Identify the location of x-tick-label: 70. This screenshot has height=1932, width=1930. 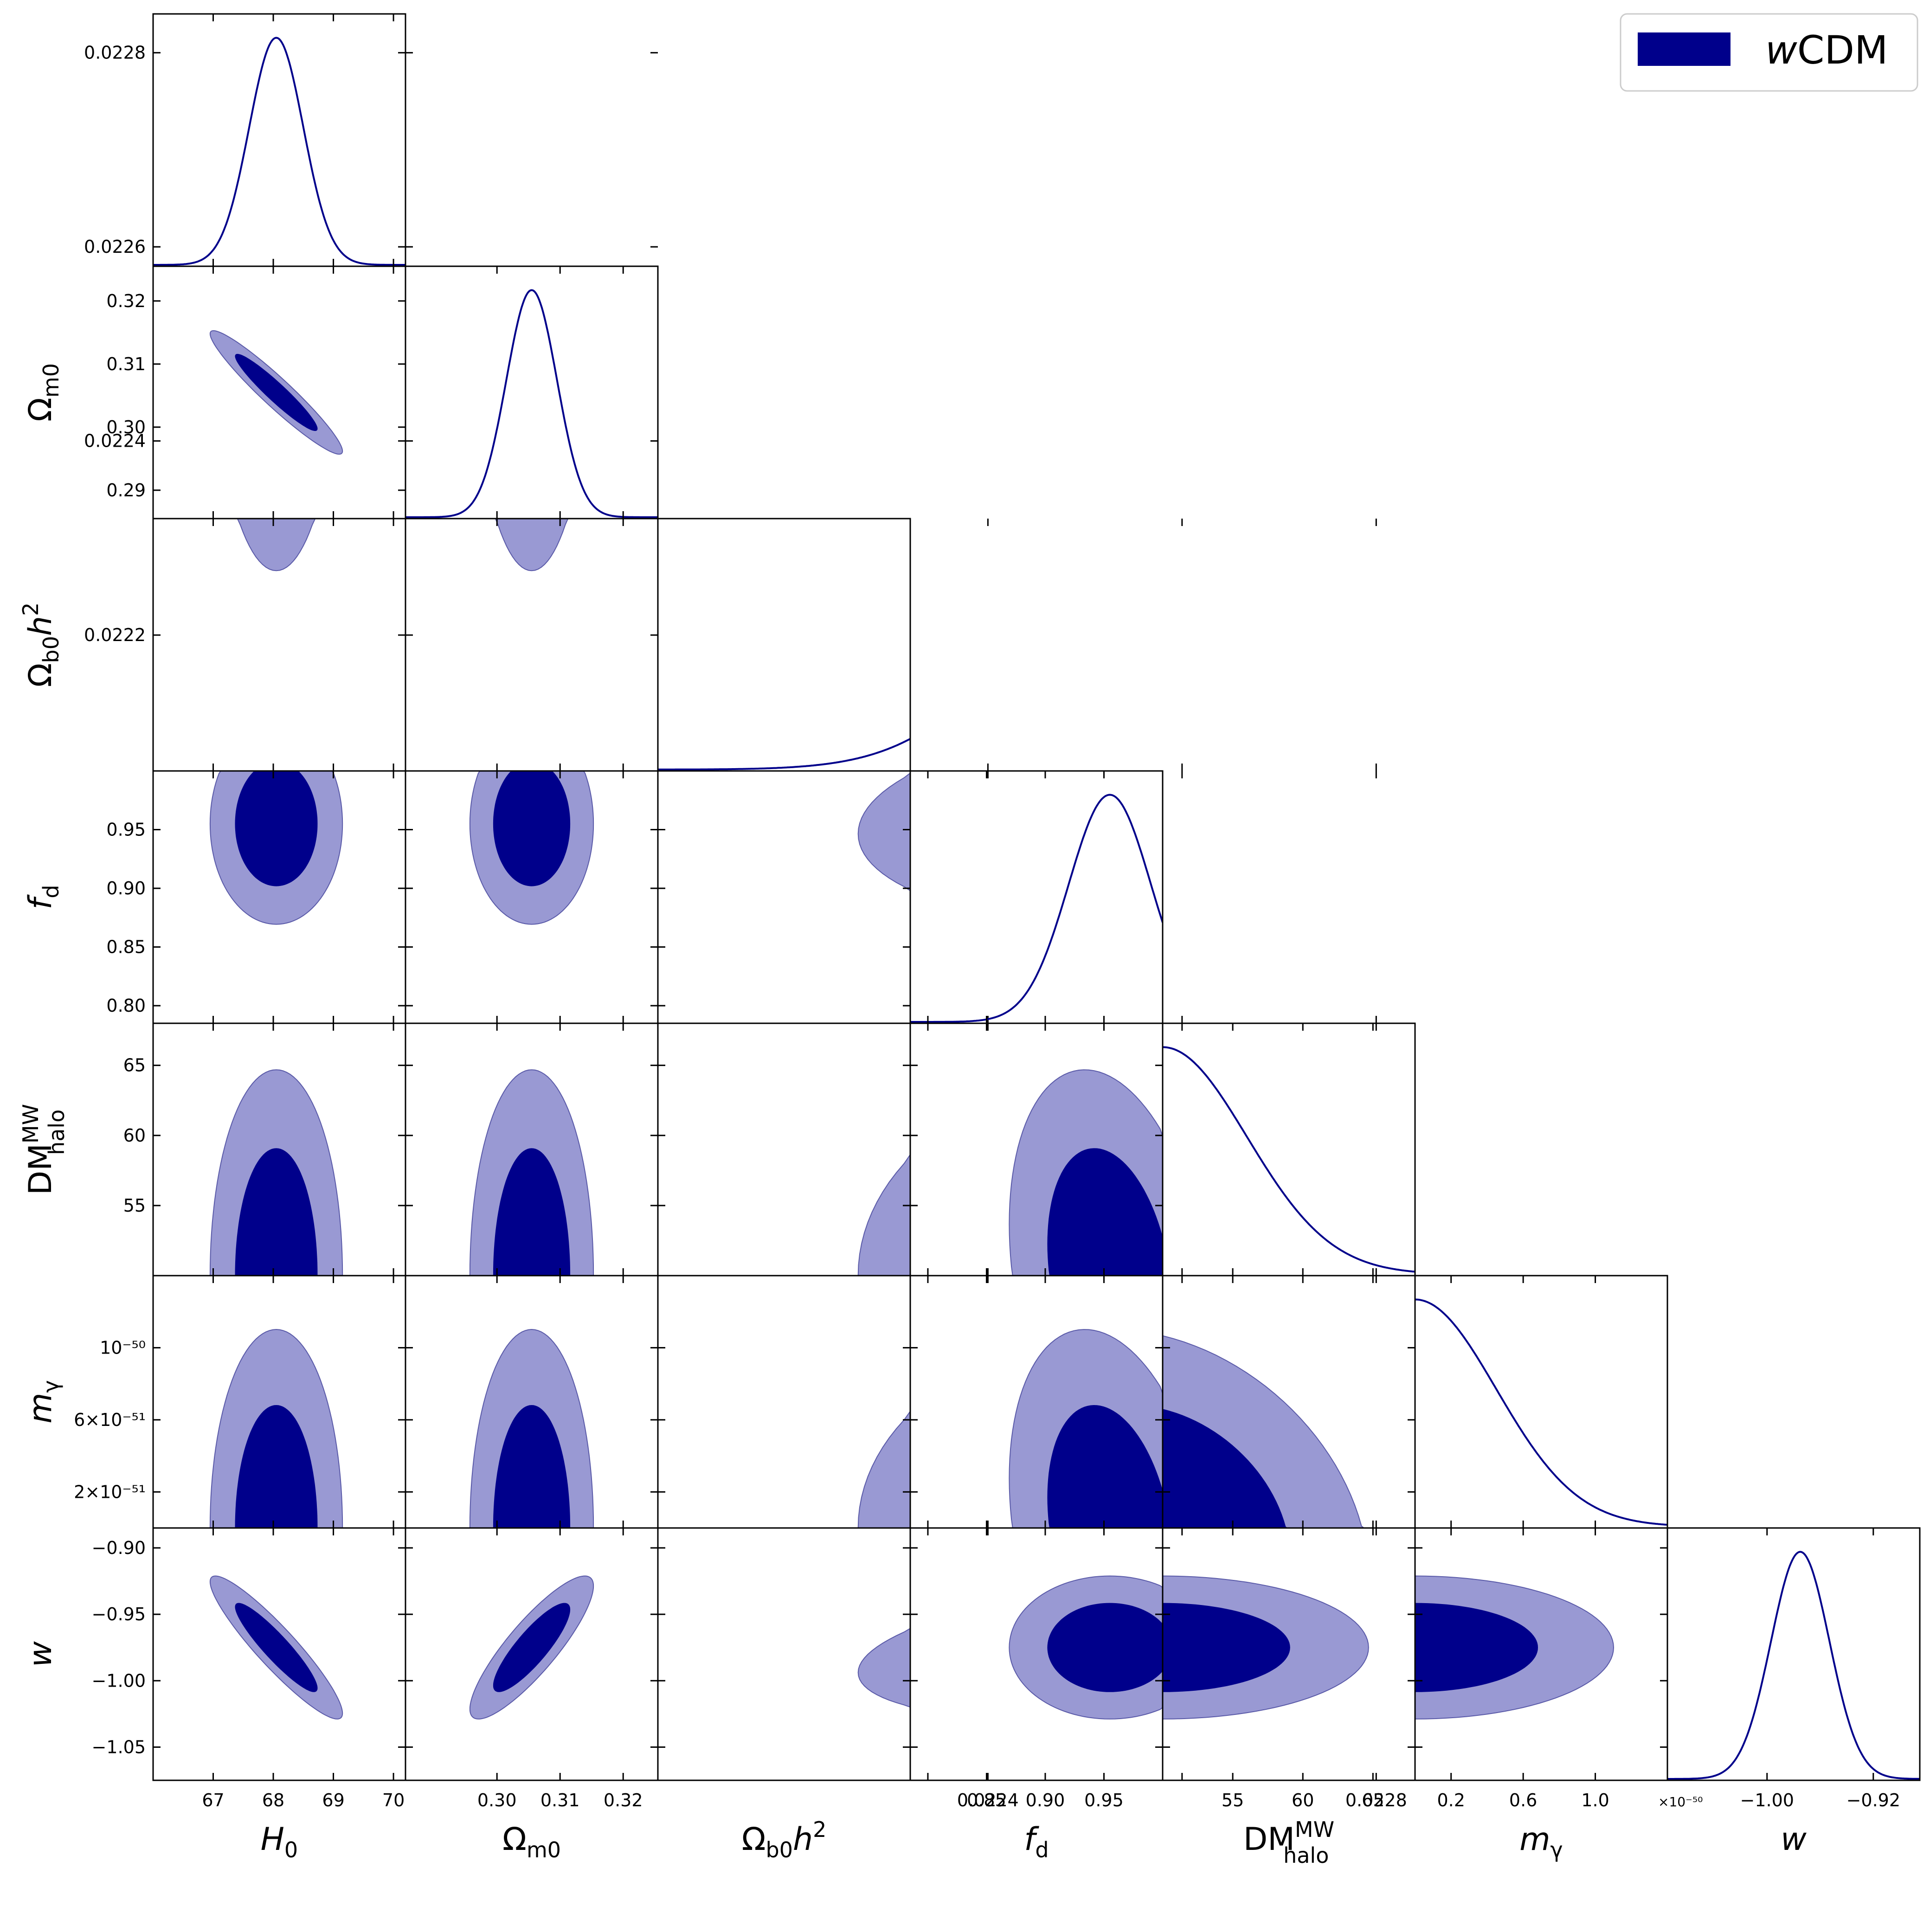
(393, 1800).